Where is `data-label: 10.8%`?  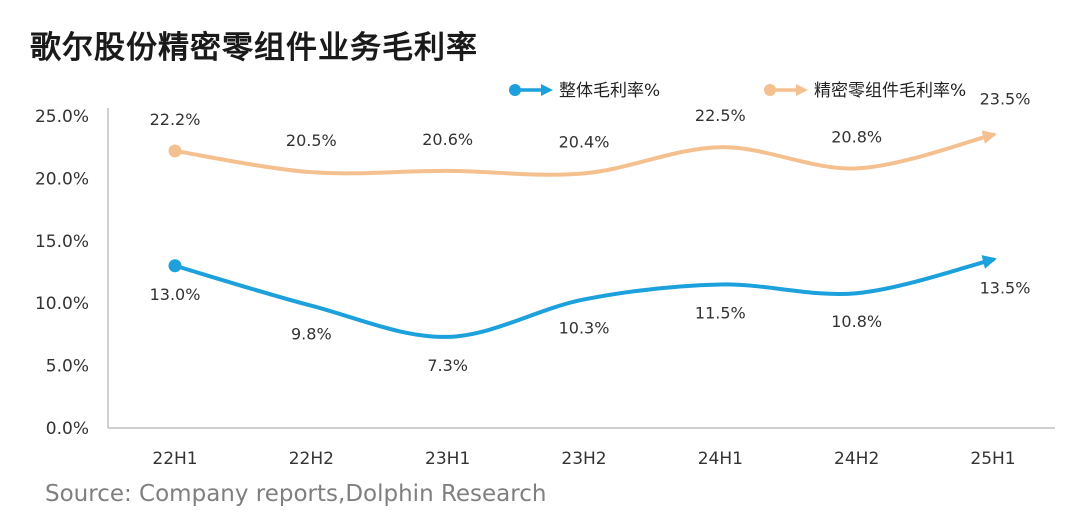
data-label: 10.8% is located at coordinates (856, 321).